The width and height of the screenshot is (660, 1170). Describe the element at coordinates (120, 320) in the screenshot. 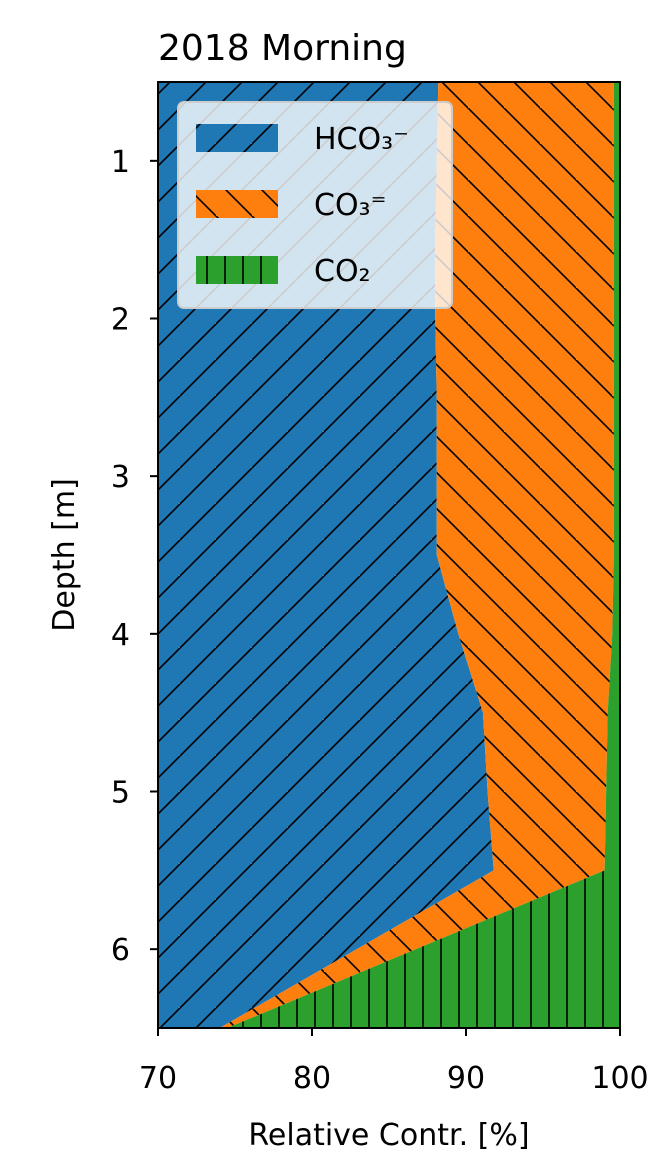

I see `y-tick-label: 2` at that location.